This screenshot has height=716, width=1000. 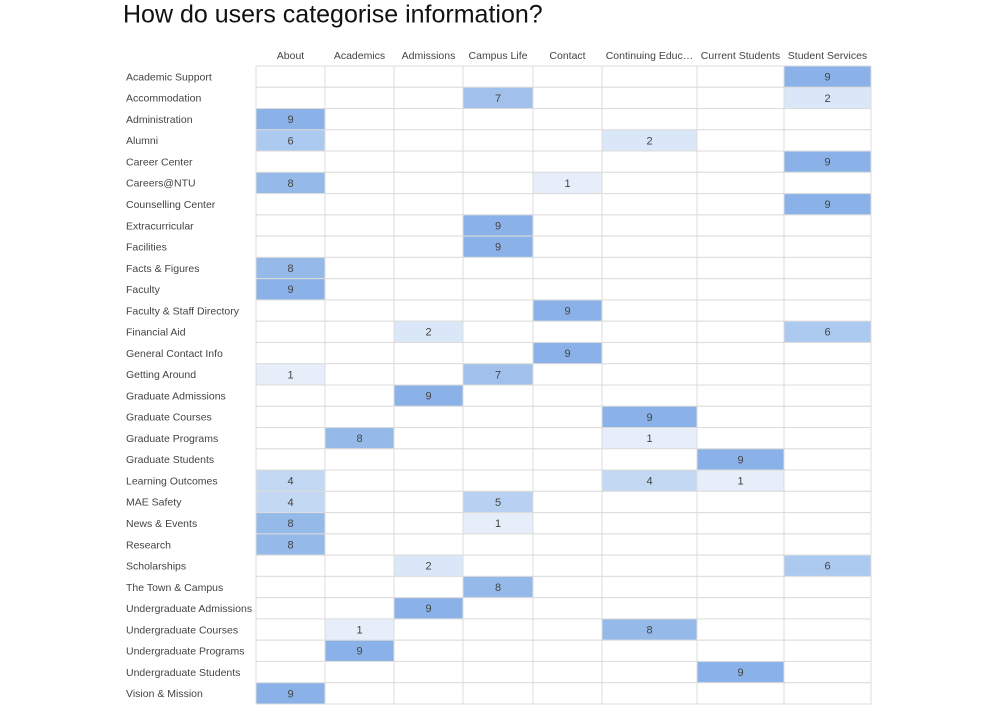 What do you see at coordinates (189, 609) in the screenshot?
I see `row-label: Undergraduate Admissions` at bounding box center [189, 609].